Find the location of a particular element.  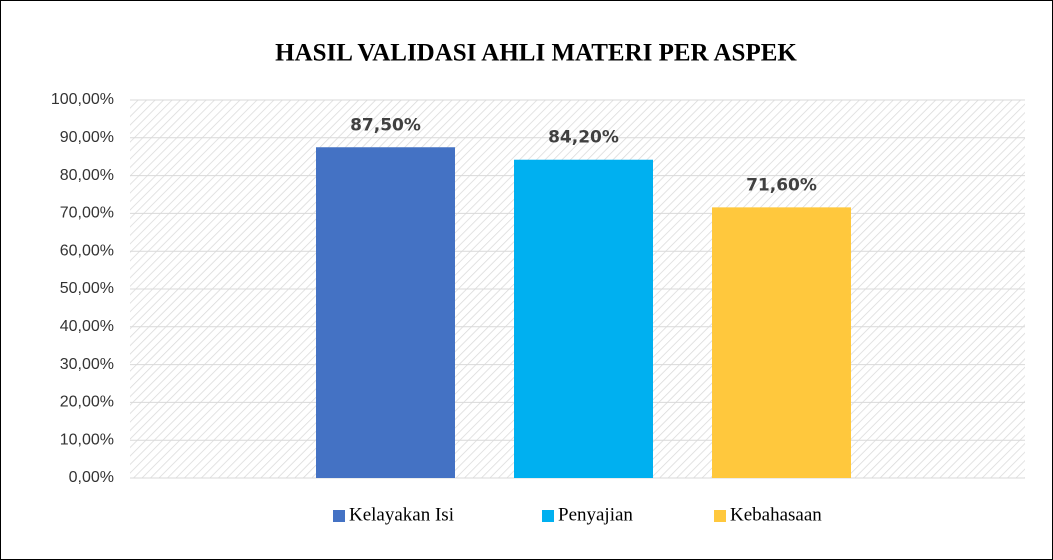

chart-title: HASIL VALIDASI AHLI MATERI PER ASPEK is located at coordinates (536, 53).